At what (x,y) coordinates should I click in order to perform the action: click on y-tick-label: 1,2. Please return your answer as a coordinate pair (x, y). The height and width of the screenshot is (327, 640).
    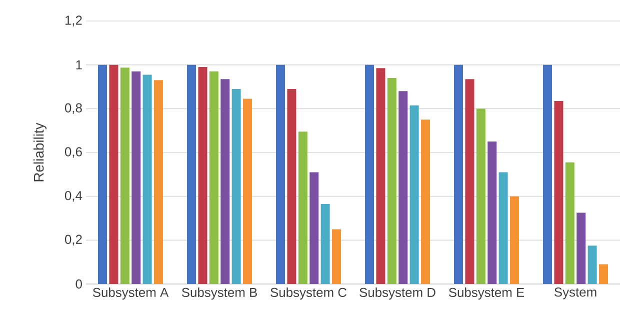
    Looking at the image, I should click on (73, 21).